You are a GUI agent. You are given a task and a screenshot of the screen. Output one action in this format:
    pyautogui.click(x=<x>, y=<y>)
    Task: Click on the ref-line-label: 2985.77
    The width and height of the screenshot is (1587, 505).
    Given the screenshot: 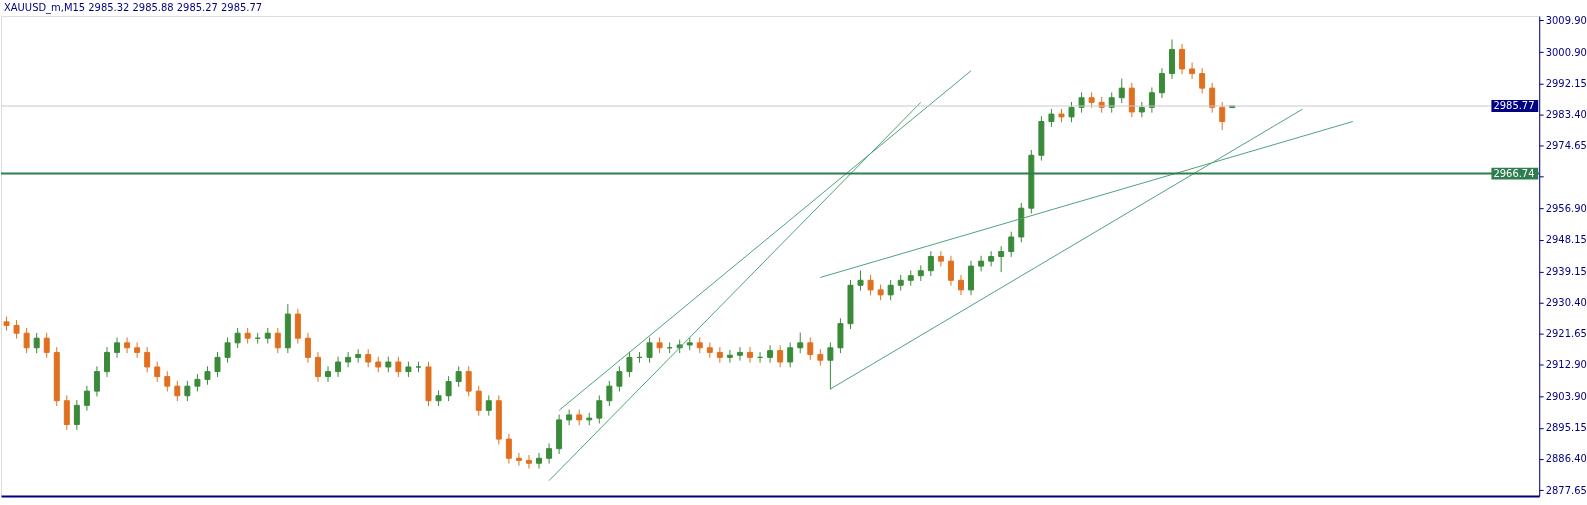 What is the action you would take?
    pyautogui.click(x=1514, y=105)
    